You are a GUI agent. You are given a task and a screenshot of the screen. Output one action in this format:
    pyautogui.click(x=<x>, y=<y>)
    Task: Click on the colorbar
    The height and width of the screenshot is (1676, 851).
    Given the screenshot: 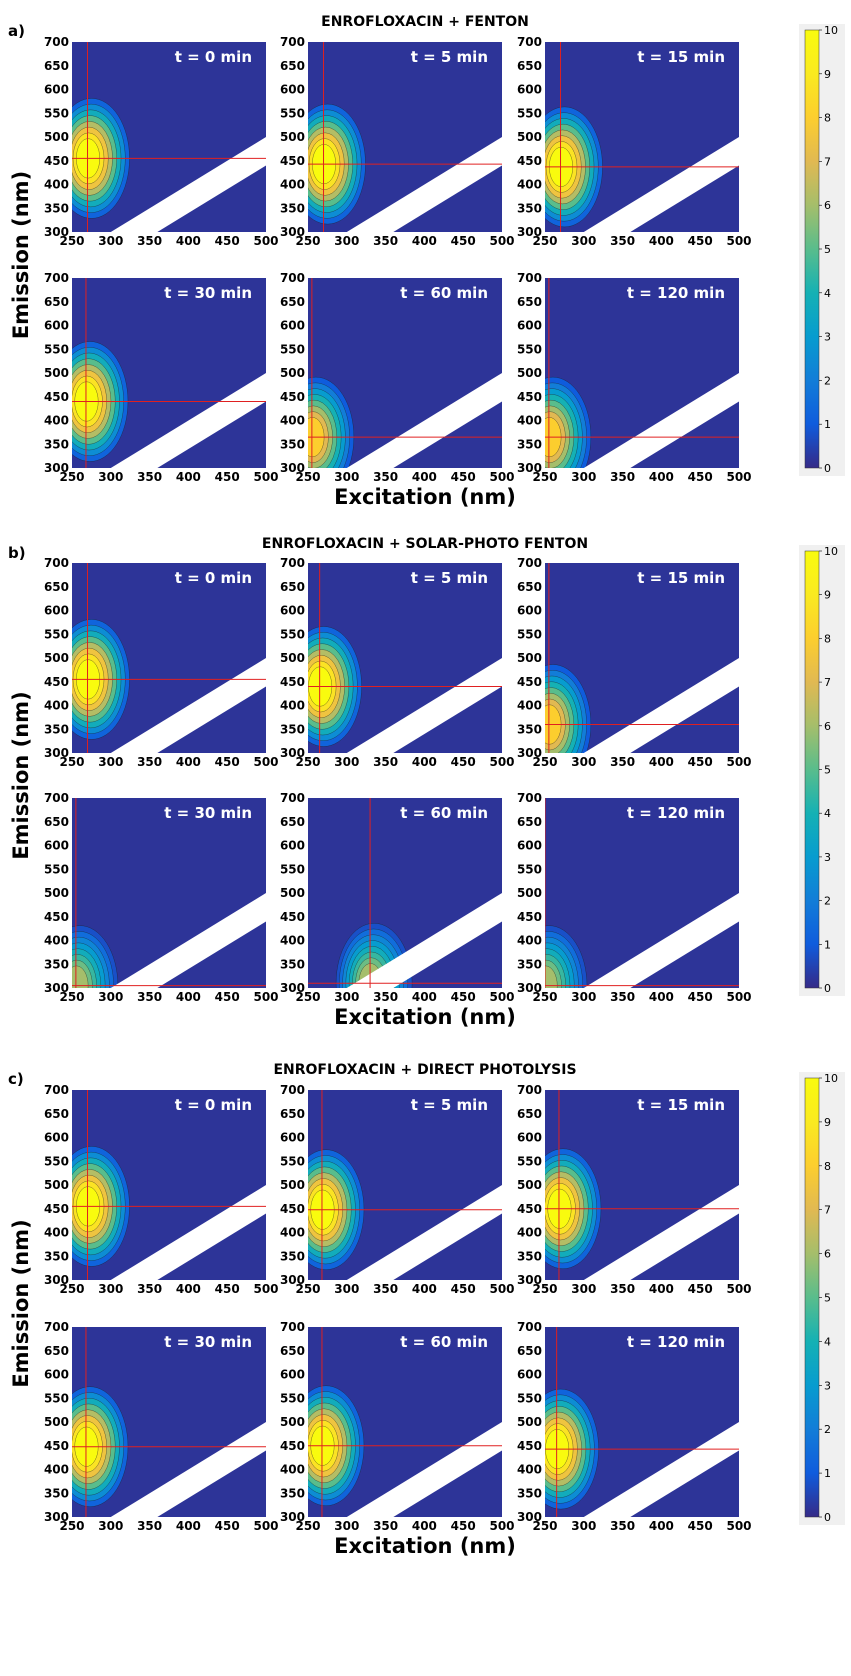 What is the action you would take?
    pyautogui.click(x=812, y=249)
    